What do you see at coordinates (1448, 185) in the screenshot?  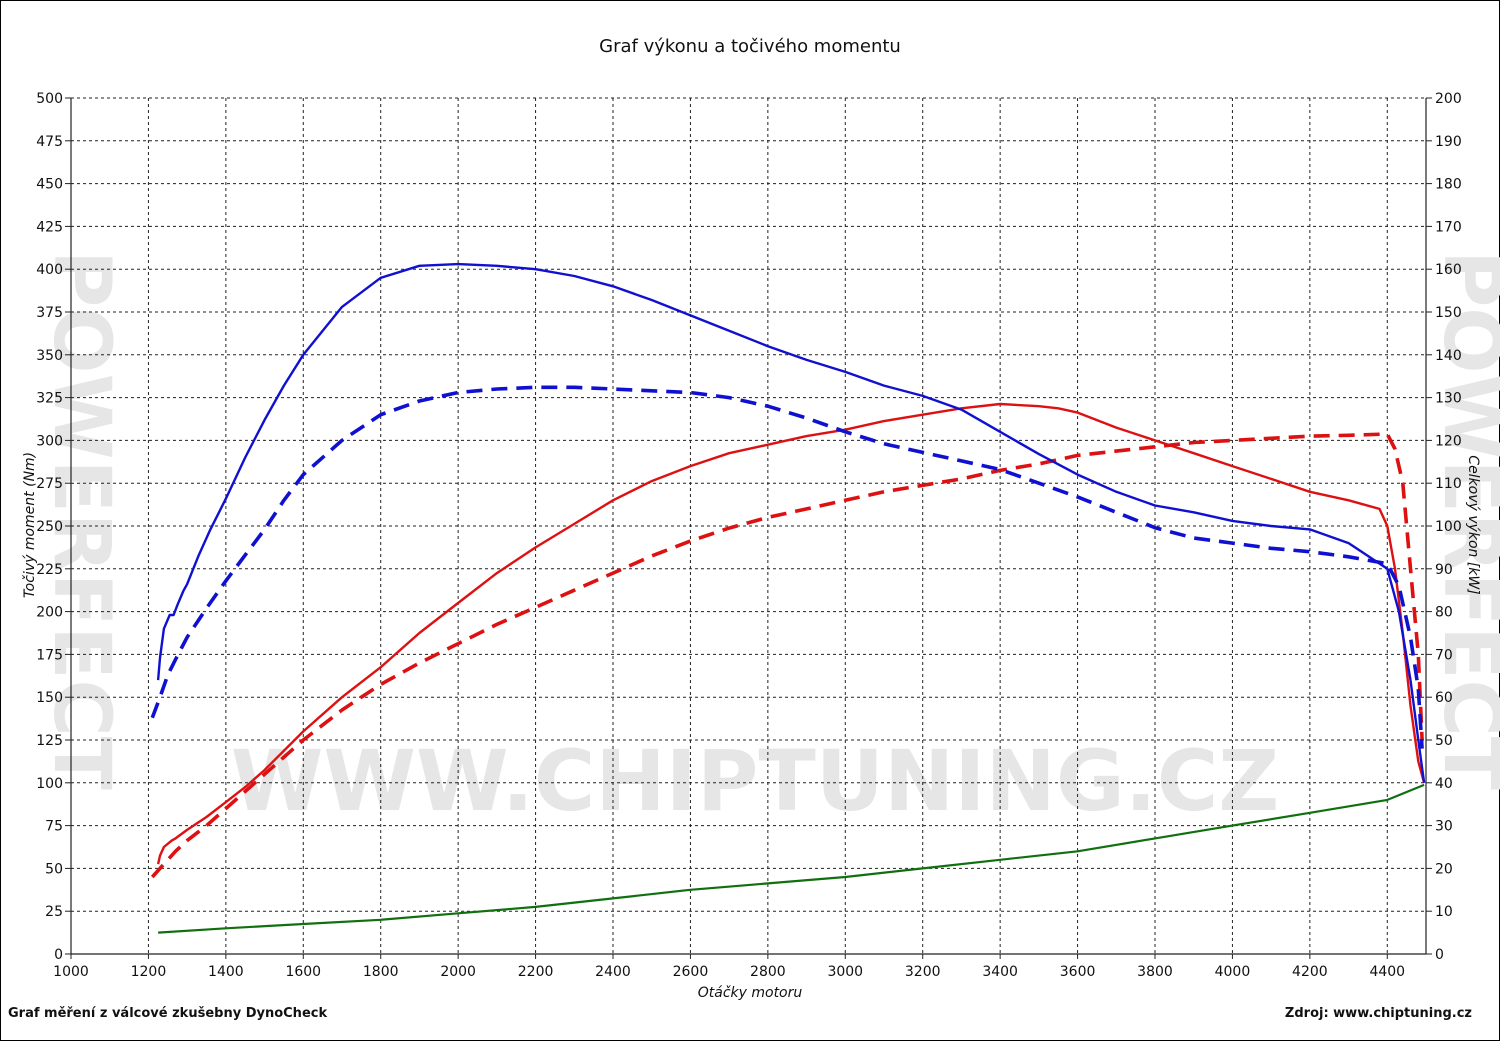 I see `y2-tick-label: 180` at bounding box center [1448, 185].